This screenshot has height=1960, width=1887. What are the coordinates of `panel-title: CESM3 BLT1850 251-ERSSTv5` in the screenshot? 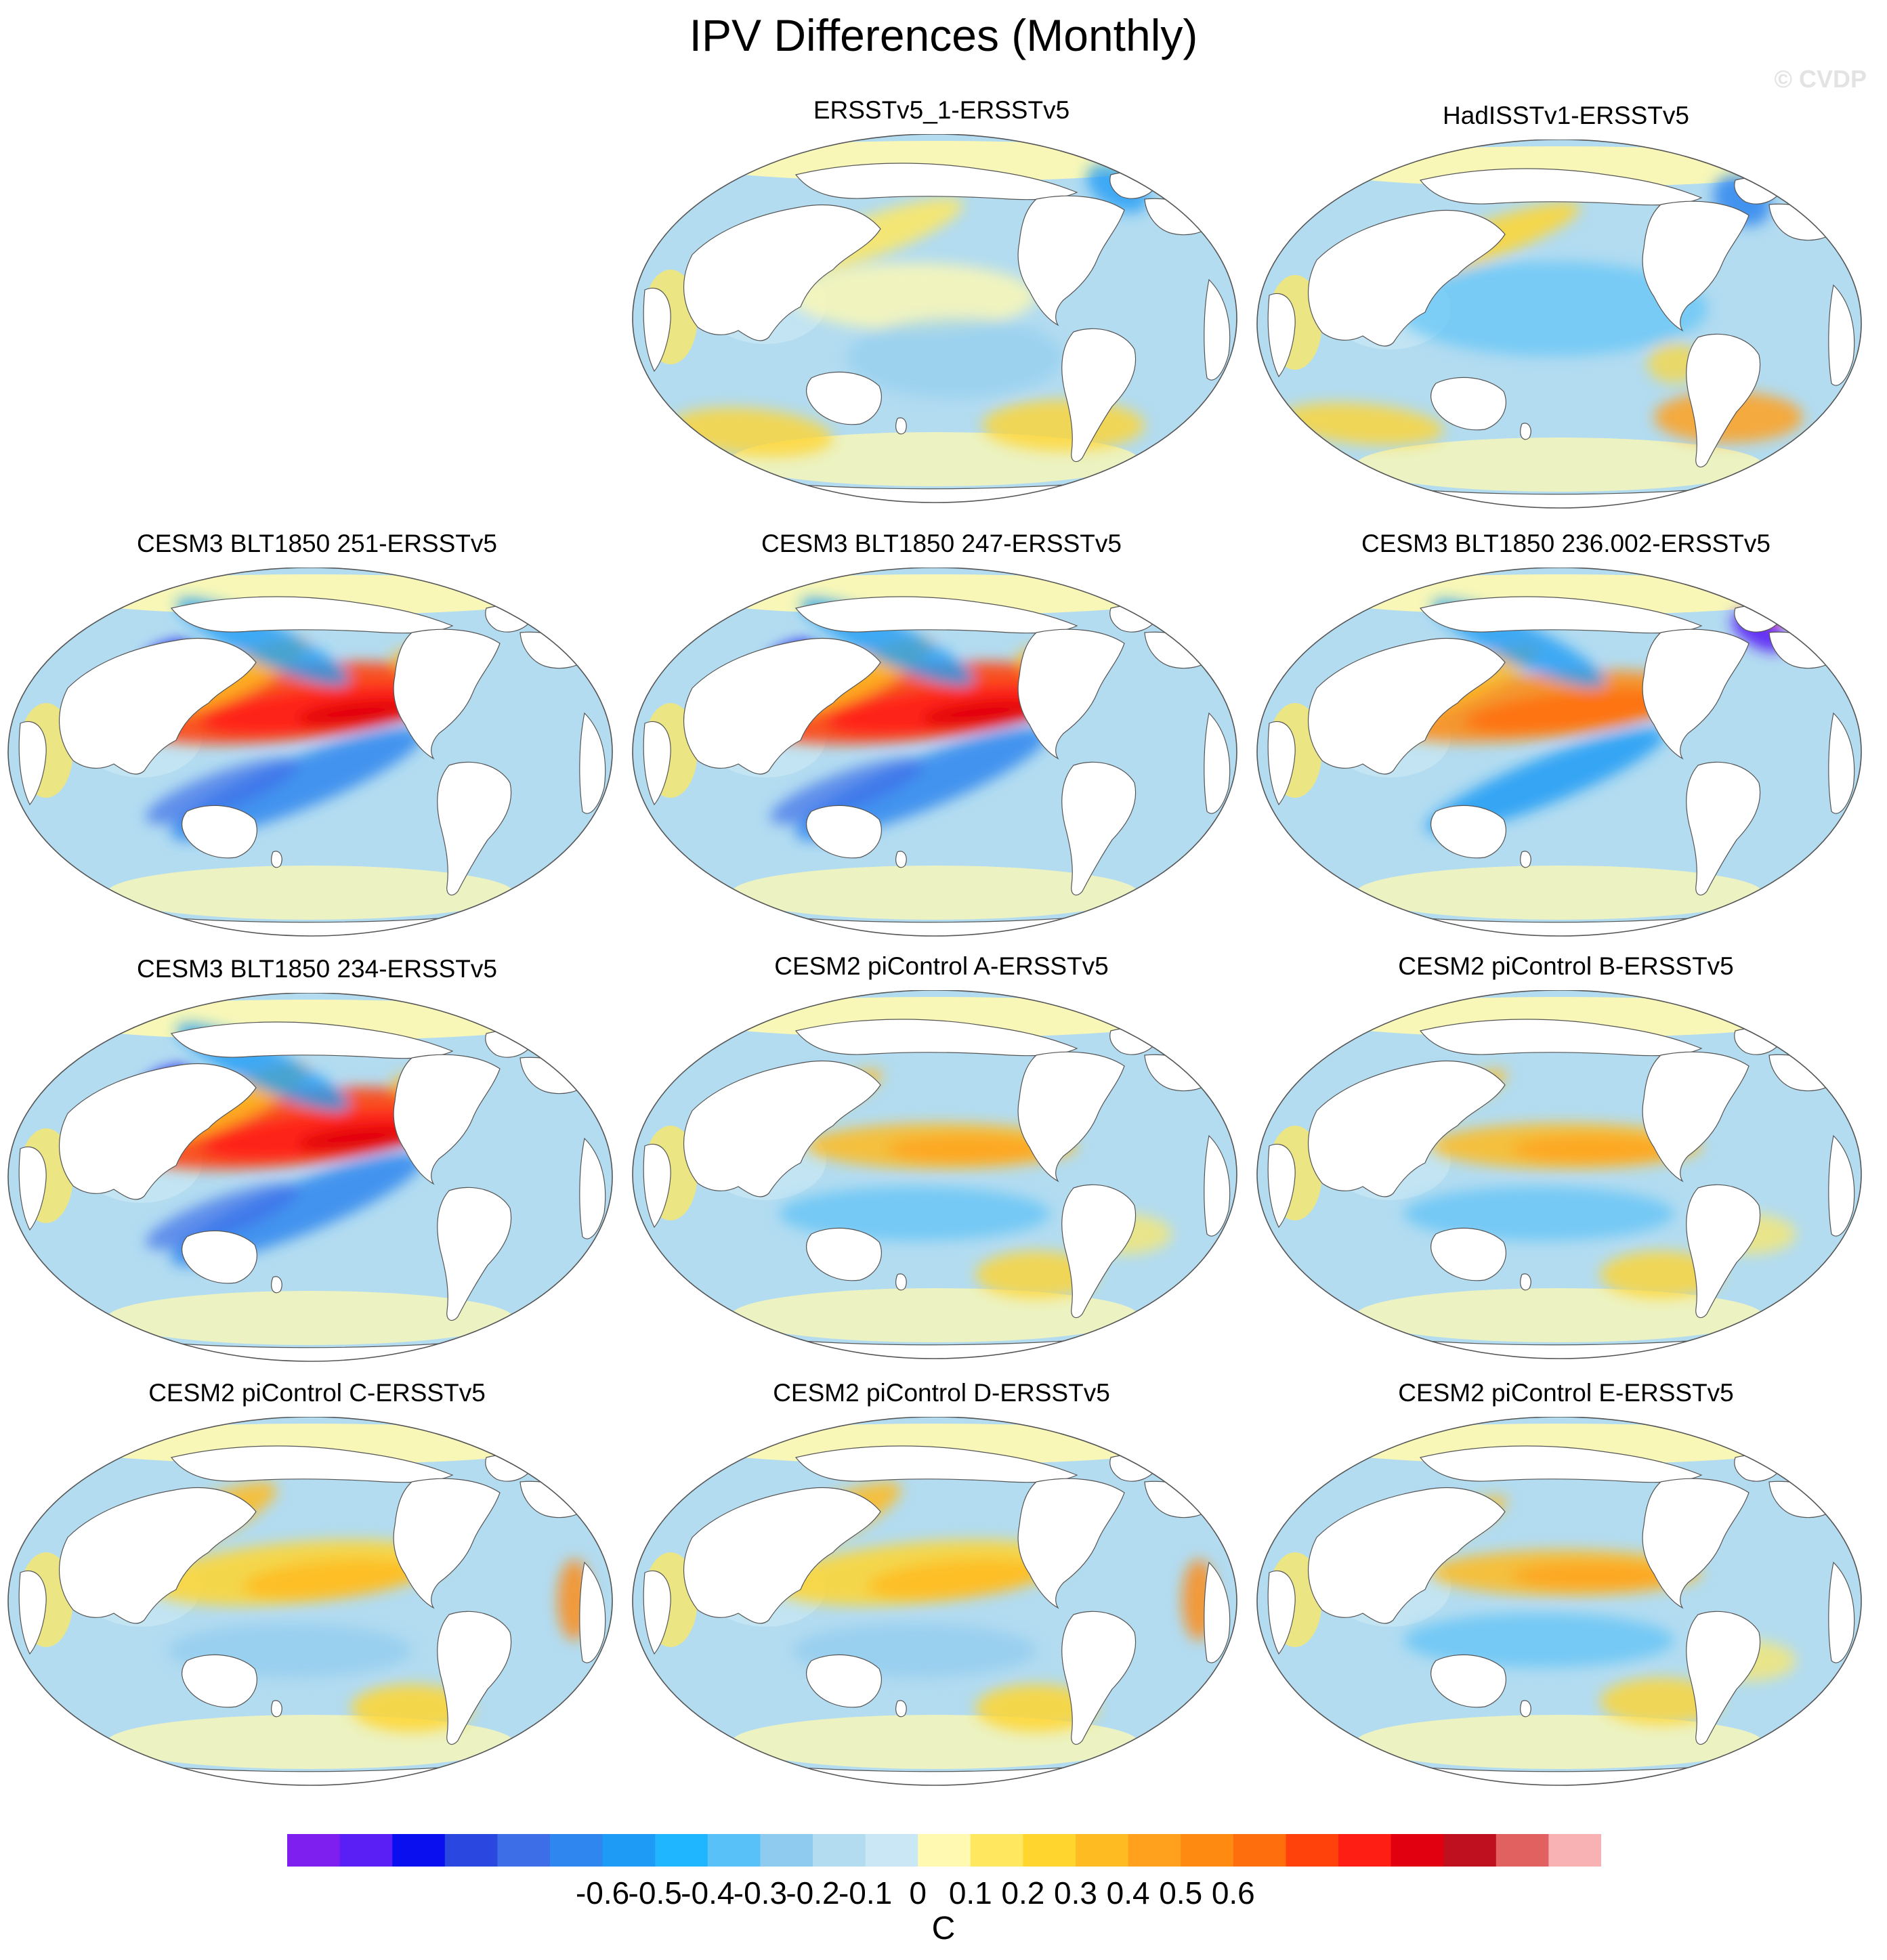 It's located at (317, 543).